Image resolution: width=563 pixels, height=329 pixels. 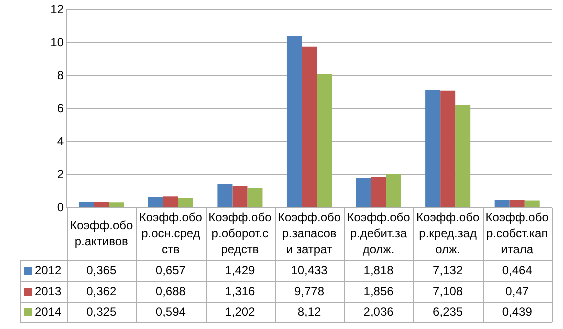 What do you see at coordinates (60, 207) in the screenshot?
I see `y-tick-label: 0` at bounding box center [60, 207].